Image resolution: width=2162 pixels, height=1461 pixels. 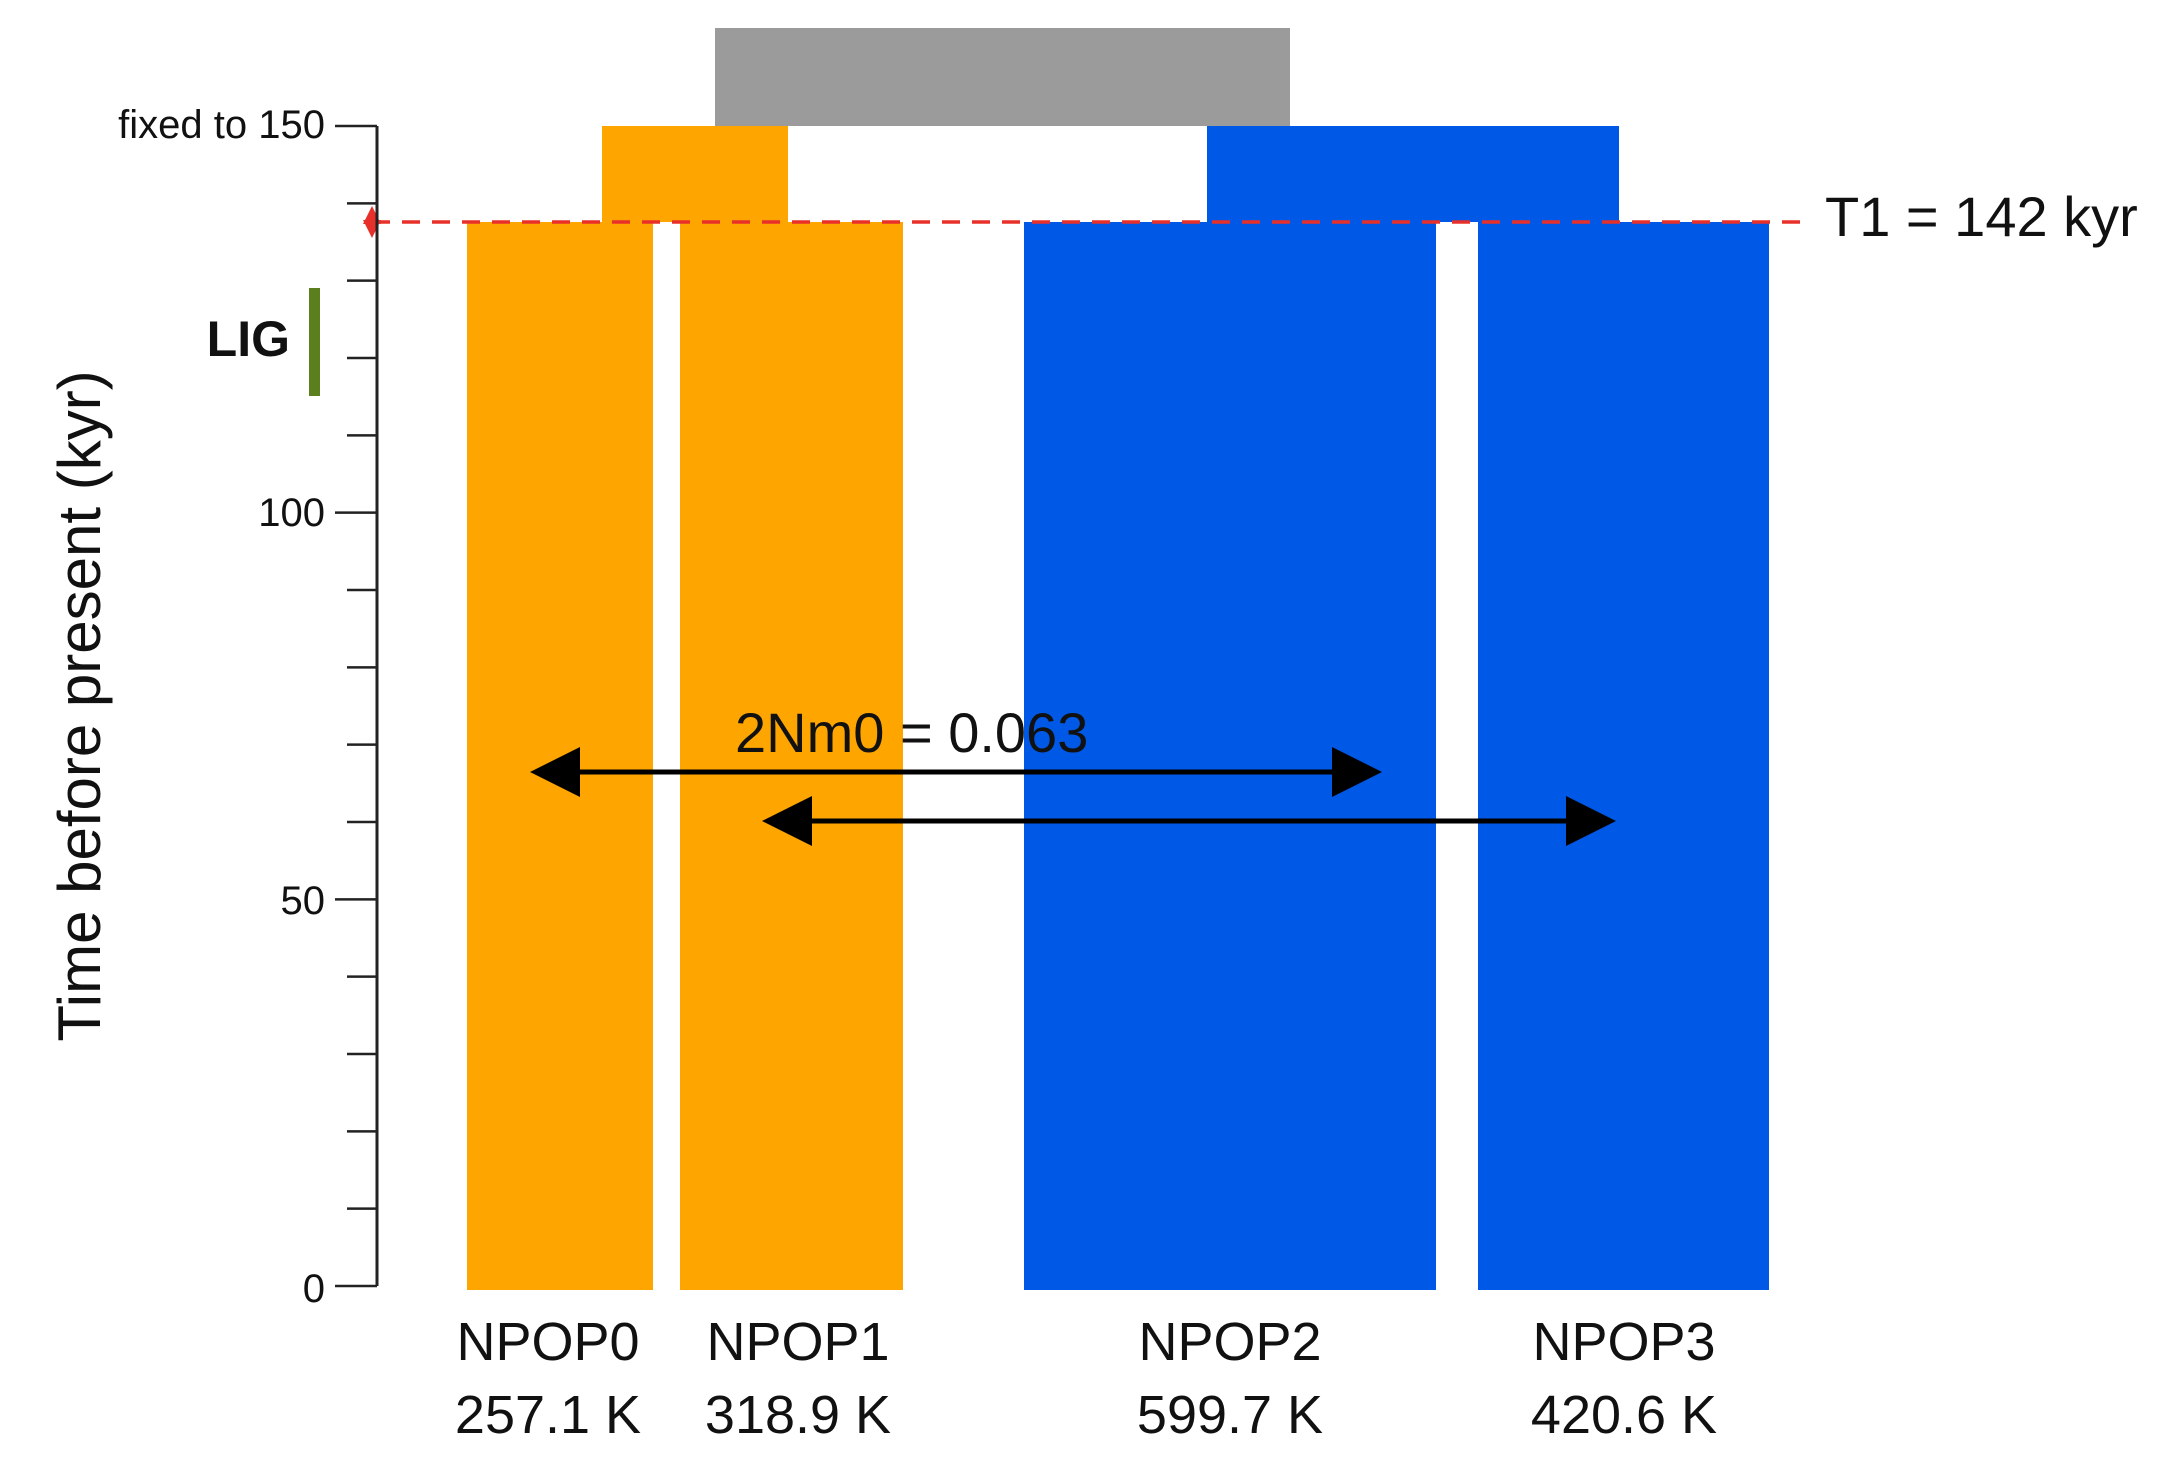 What do you see at coordinates (291, 513) in the screenshot?
I see `tick-label-100: 100` at bounding box center [291, 513].